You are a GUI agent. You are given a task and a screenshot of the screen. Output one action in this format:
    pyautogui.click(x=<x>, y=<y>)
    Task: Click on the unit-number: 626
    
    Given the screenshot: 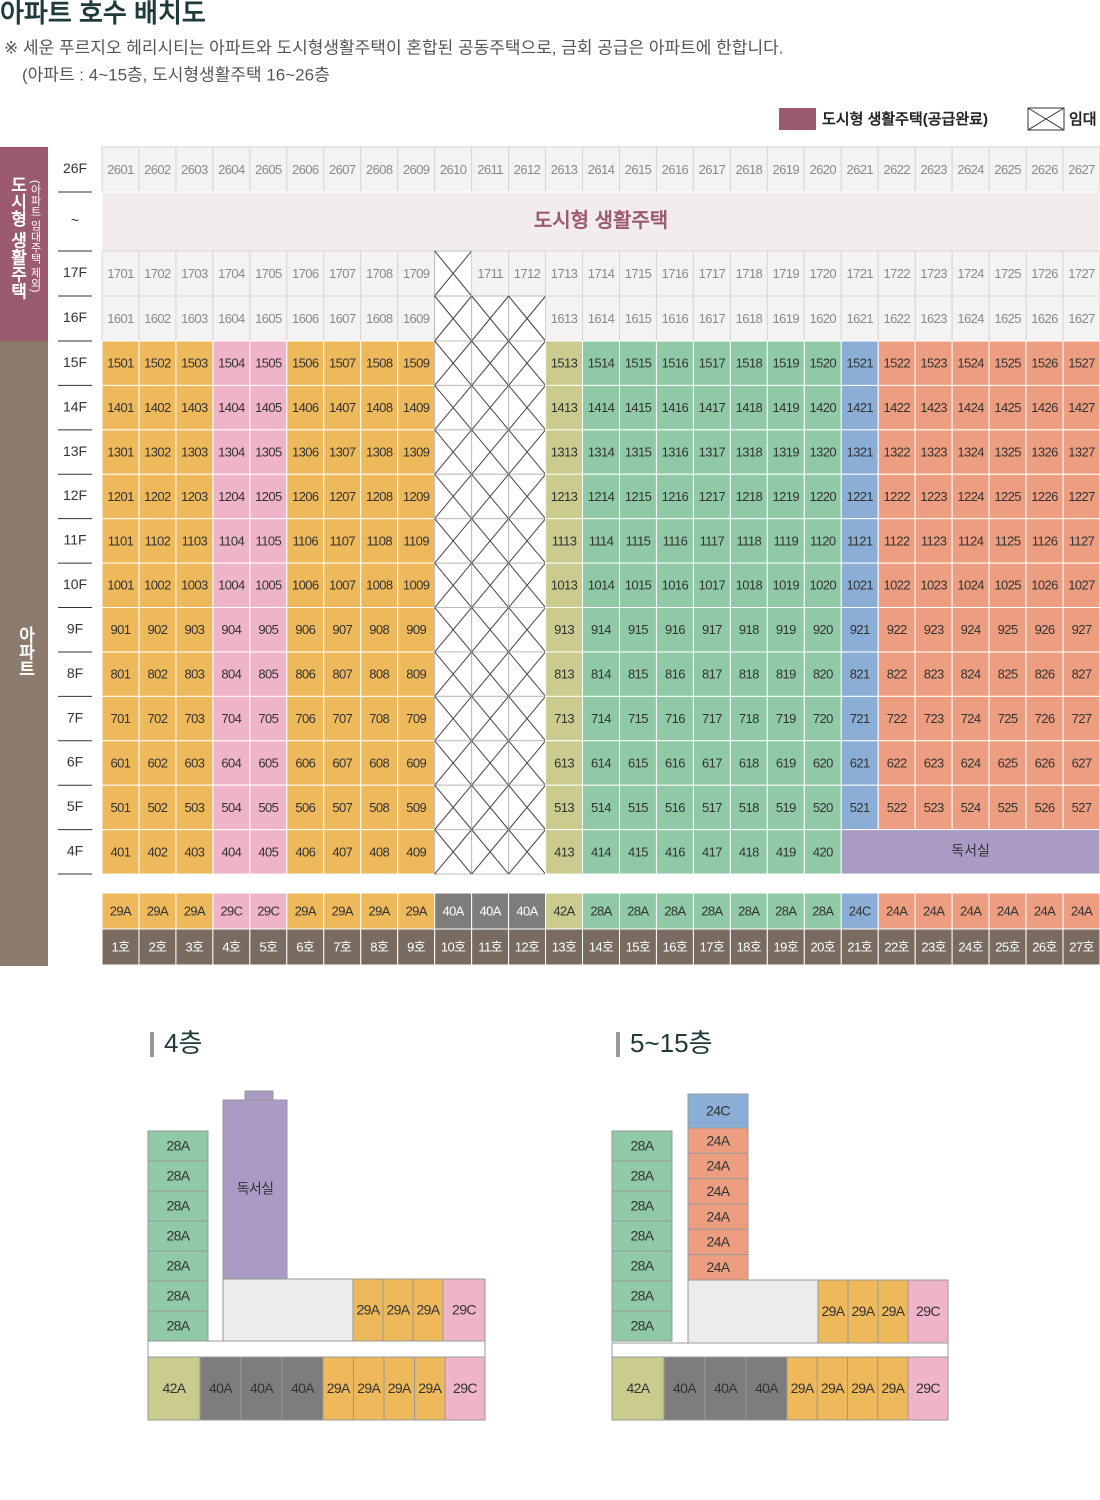 What is the action you would take?
    pyautogui.click(x=1045, y=762)
    